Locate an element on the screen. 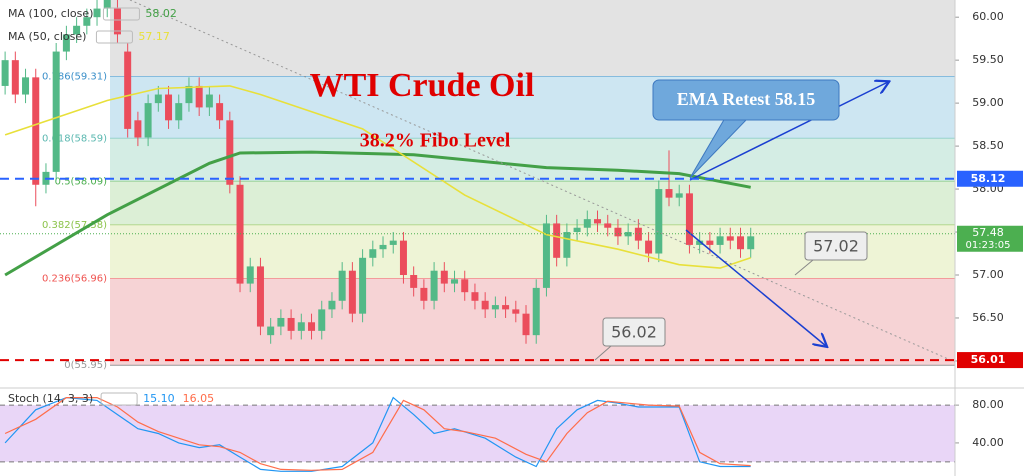  stoch-line is located at coordinates (377, 434).